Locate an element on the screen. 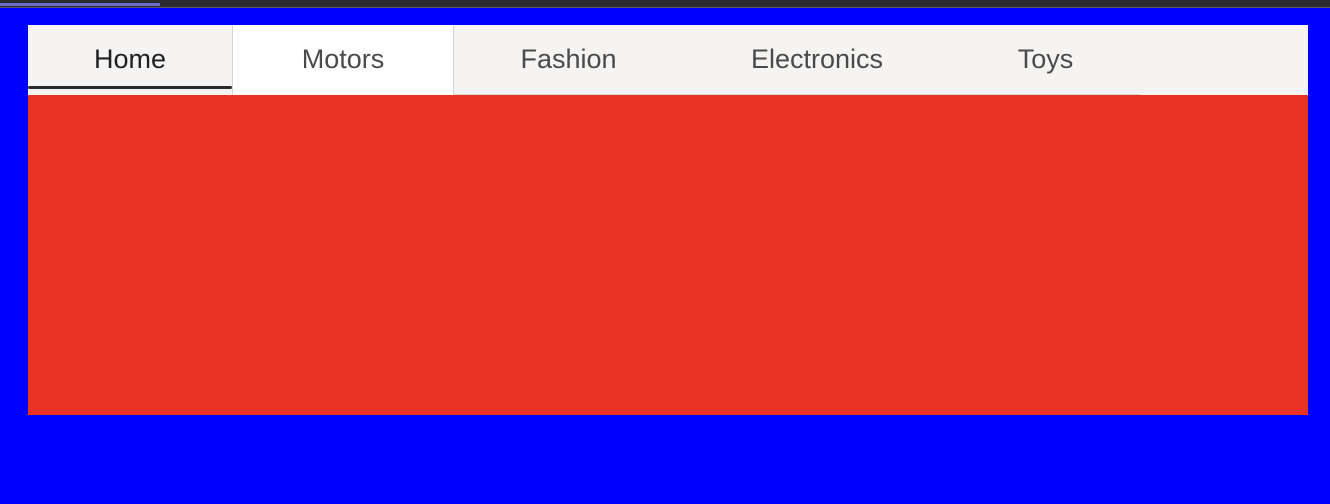  top-loading-bar is located at coordinates (665, 4).